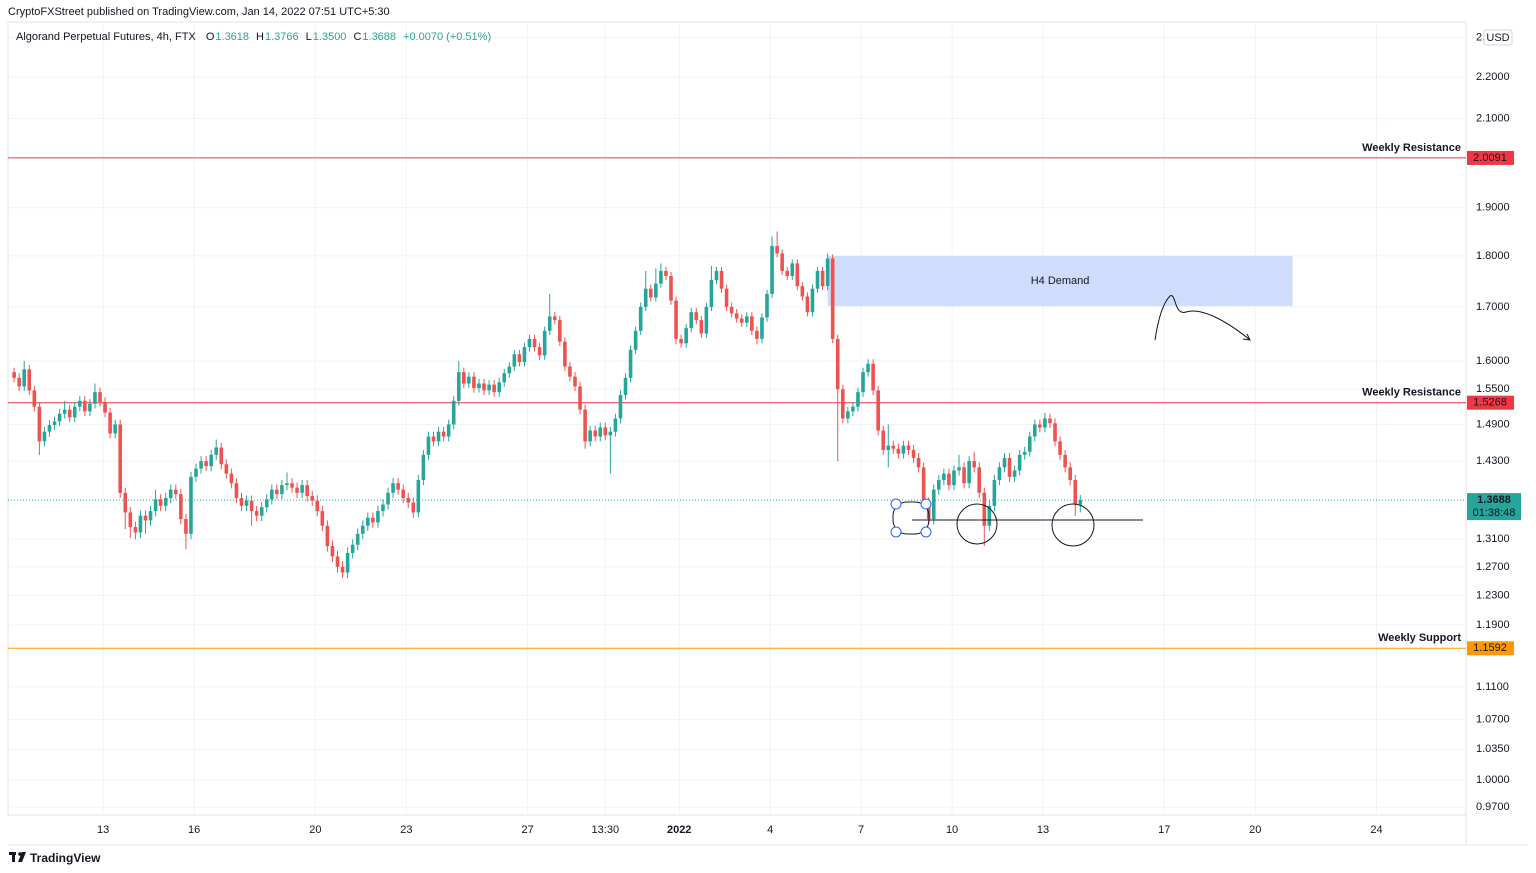  I want to click on x-tick-label: 13:30, so click(606, 830).